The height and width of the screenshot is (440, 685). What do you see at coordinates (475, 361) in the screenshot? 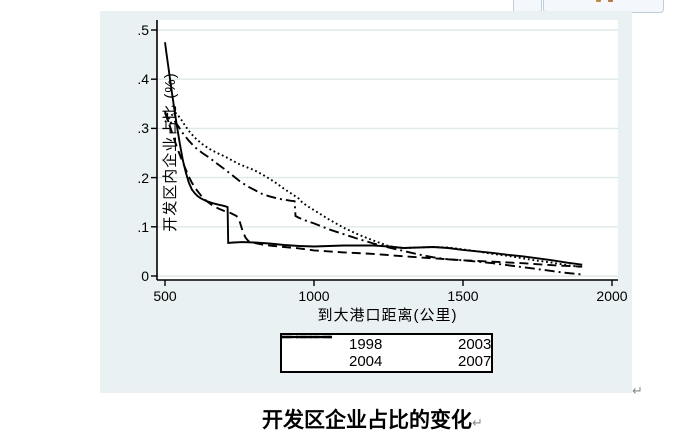
I see `legend-label-2007: 2007` at bounding box center [475, 361].